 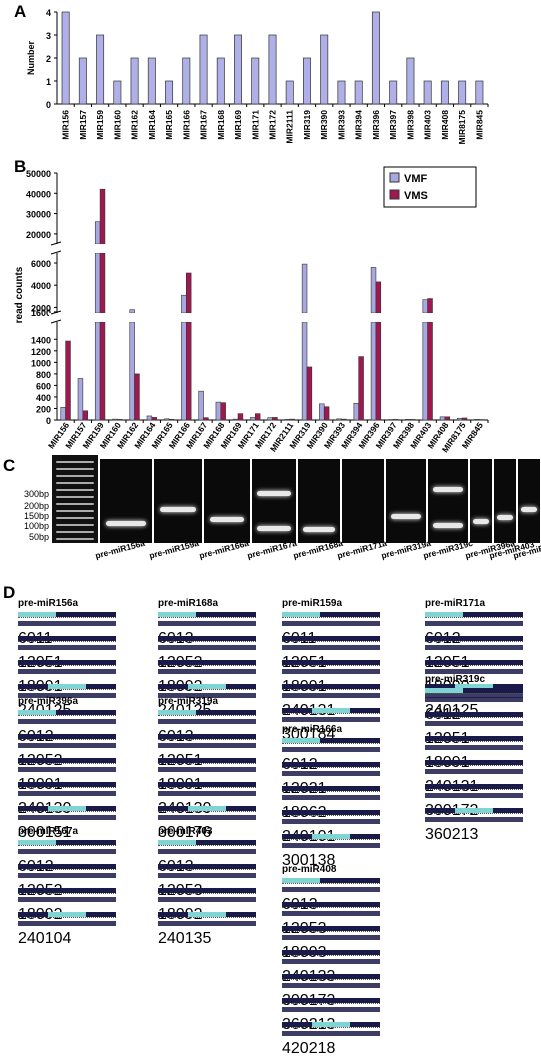 I want to click on structure-row-group: 420218, so click(x=338, y=1034).